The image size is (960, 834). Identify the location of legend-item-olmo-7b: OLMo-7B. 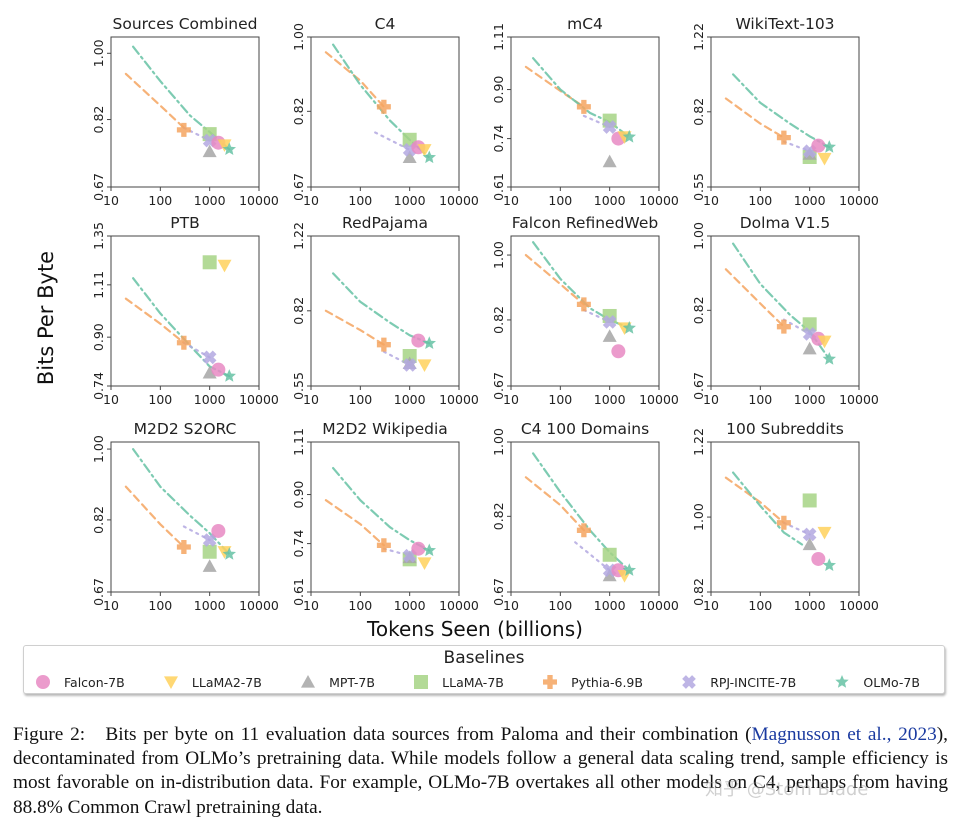
(875, 682).